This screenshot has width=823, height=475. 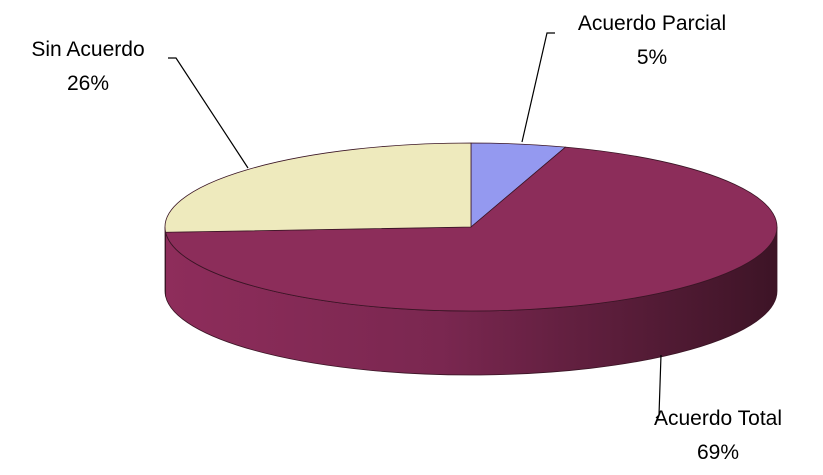 What do you see at coordinates (652, 23) in the screenshot?
I see `slice-label-acuerdo-parcial: Acuerdo Parcial` at bounding box center [652, 23].